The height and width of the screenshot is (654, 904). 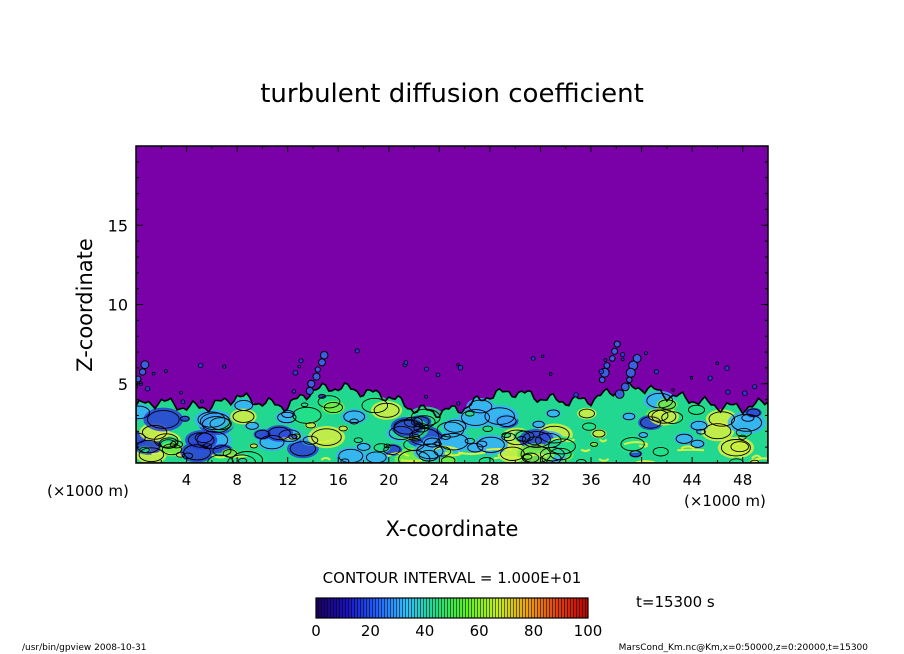 What do you see at coordinates (118, 225) in the screenshot?
I see `y-tick-label: 15` at bounding box center [118, 225].